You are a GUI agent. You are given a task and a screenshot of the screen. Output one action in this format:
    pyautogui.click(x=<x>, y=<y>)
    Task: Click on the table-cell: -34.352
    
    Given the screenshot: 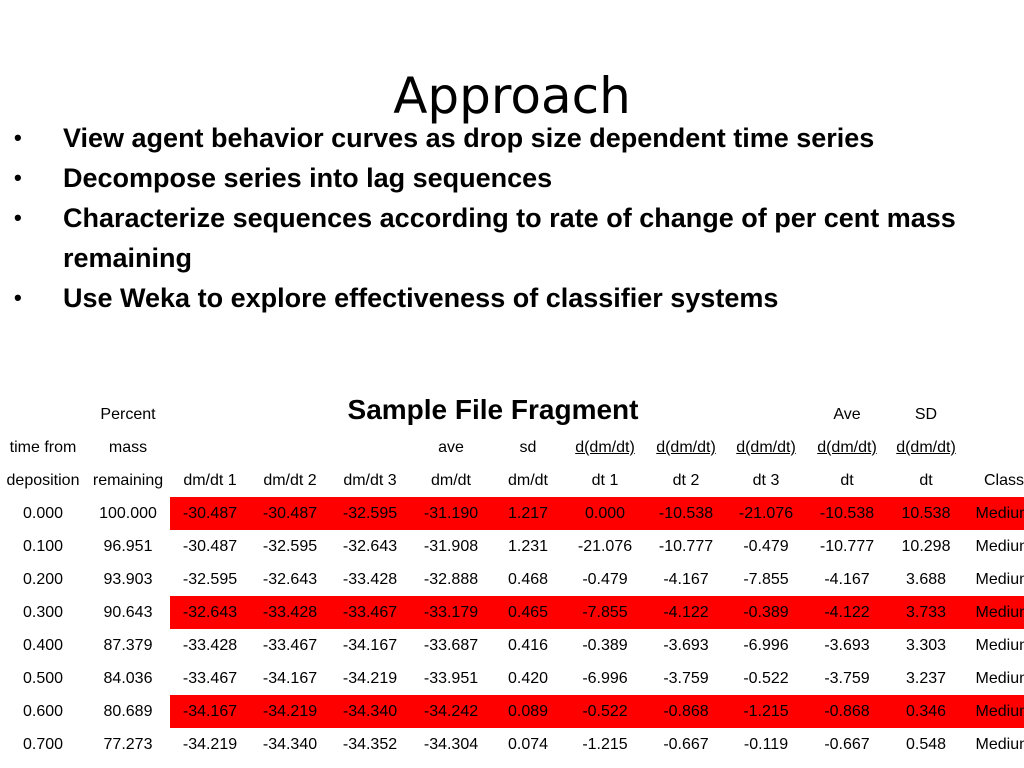 What is the action you would take?
    pyautogui.click(x=370, y=744)
    